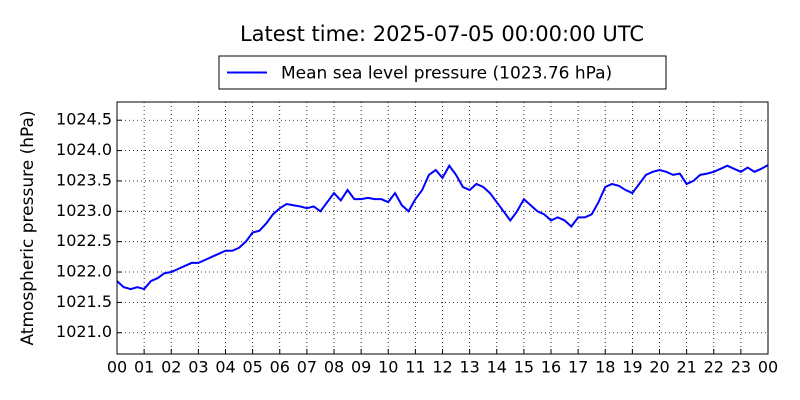 This screenshot has width=800, height=400. I want to click on y-axis-label: Atmospheric pressure (hPa), so click(28, 227).